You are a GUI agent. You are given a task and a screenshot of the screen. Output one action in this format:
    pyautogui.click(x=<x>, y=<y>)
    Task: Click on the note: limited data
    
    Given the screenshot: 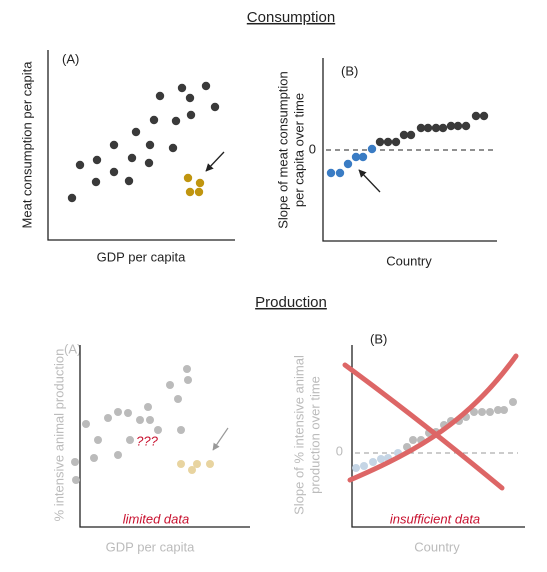 What is the action you would take?
    pyautogui.click(x=156, y=518)
    